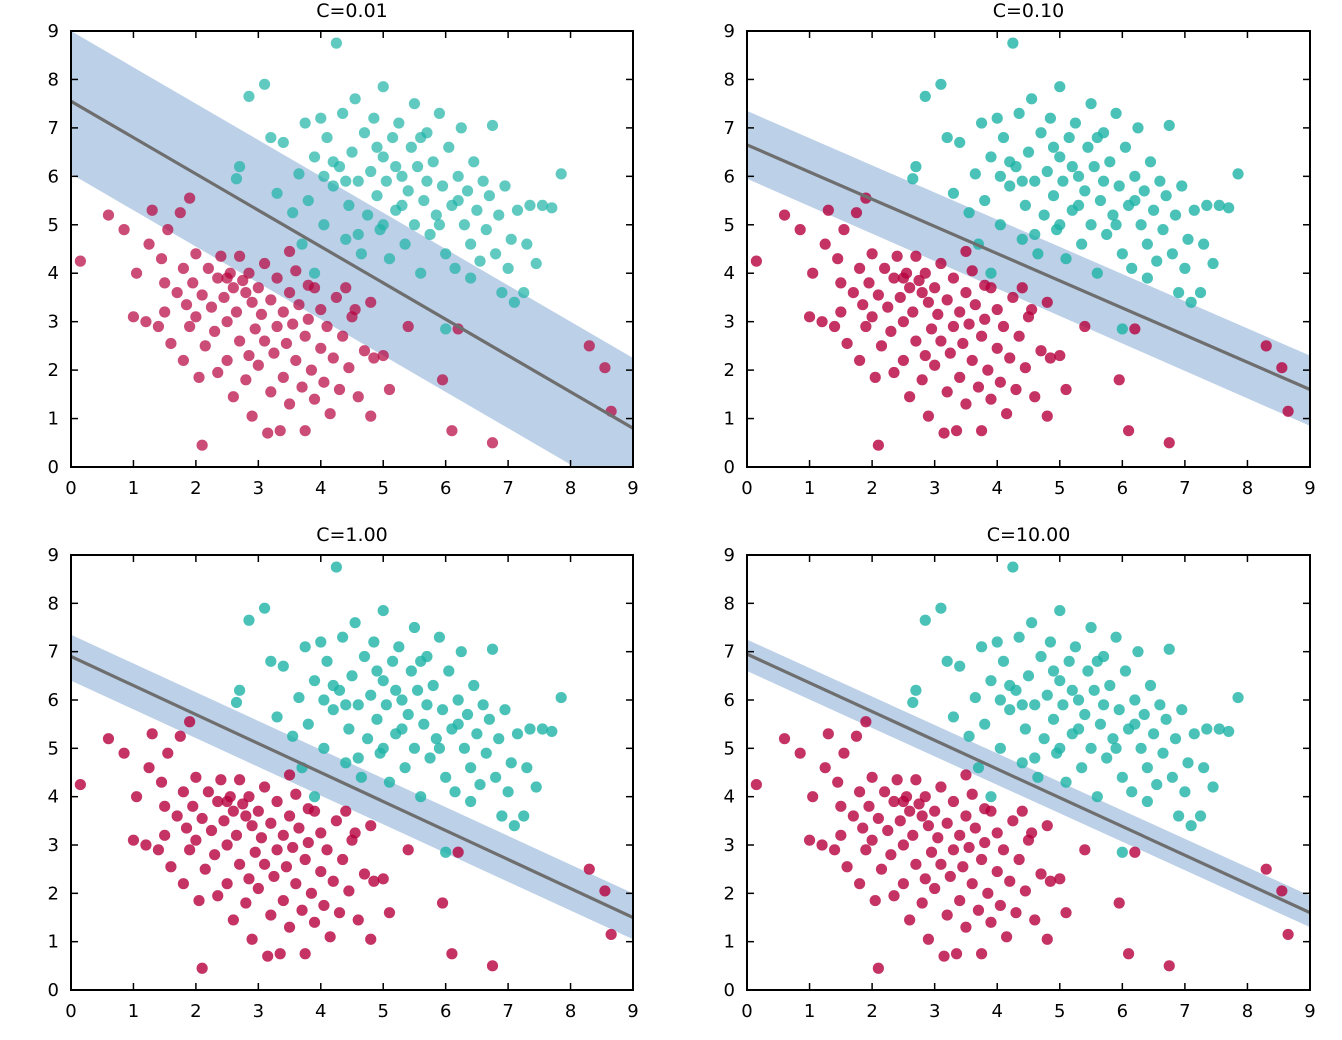 The width and height of the screenshot is (1342, 1040). Describe the element at coordinates (507, 488) in the screenshot. I see `x-tick-label: 7` at that location.